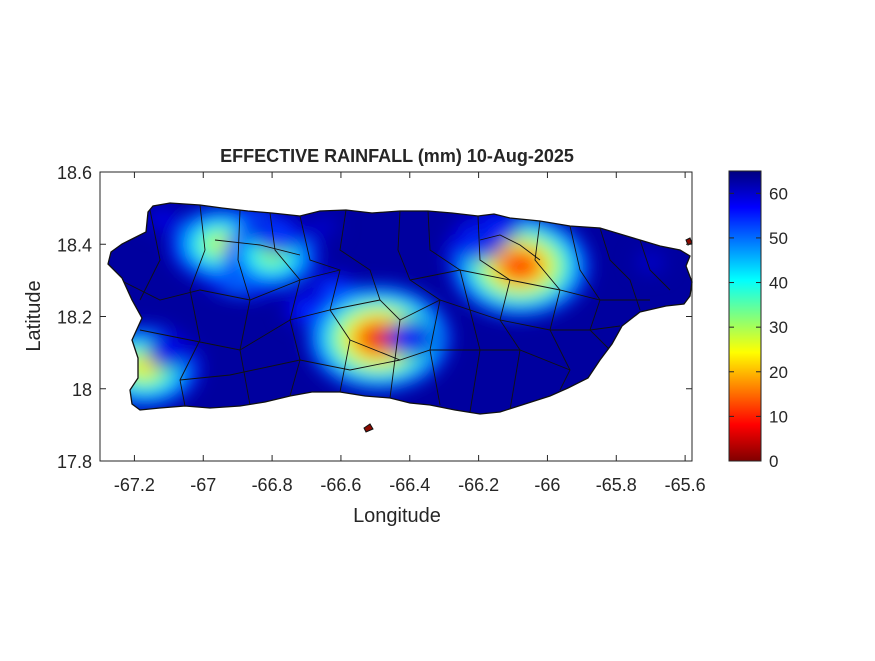 This screenshot has height=661, width=875. What do you see at coordinates (74, 318) in the screenshot?
I see `y-tick-label: 18.2` at bounding box center [74, 318].